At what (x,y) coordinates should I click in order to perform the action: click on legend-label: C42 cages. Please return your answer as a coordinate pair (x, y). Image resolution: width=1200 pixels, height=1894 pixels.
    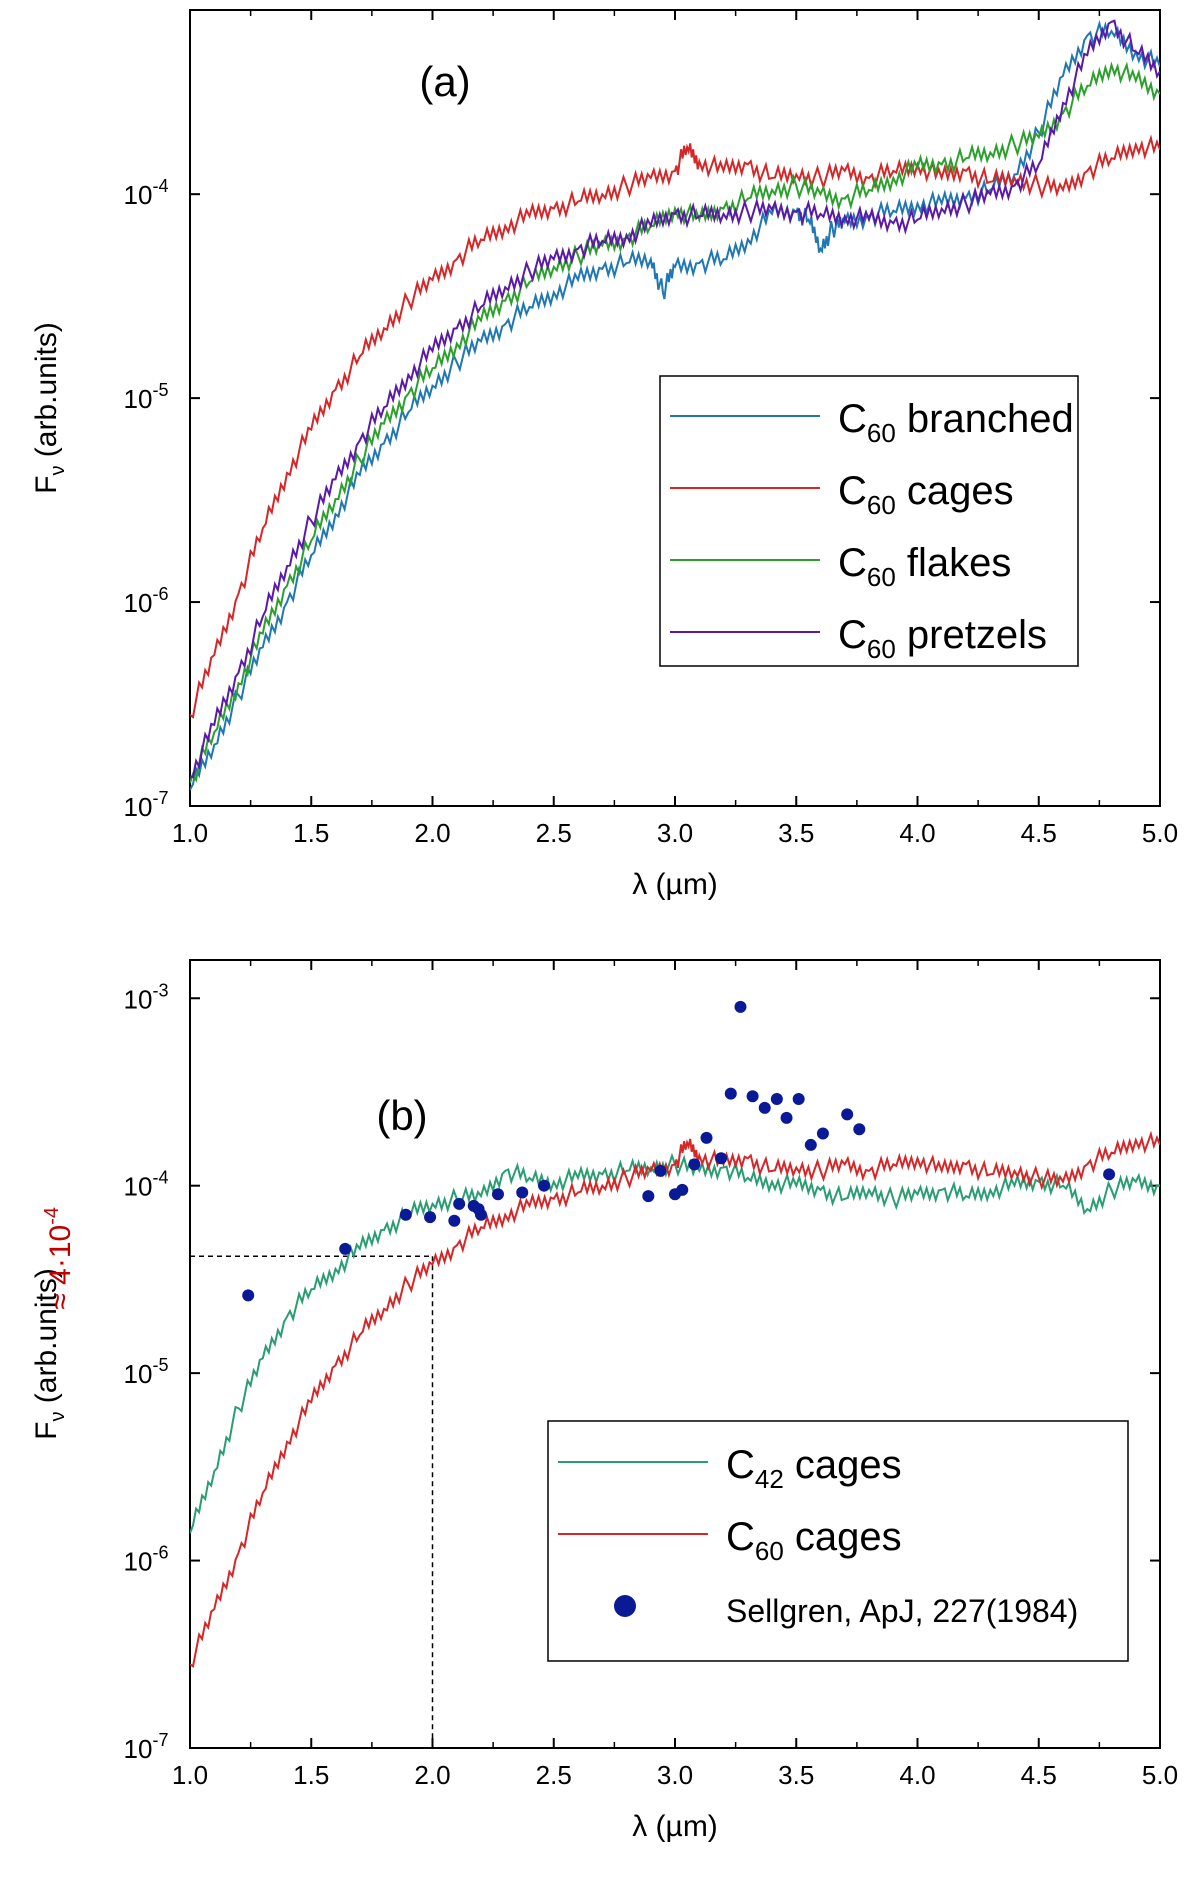
    Looking at the image, I should click on (814, 1468).